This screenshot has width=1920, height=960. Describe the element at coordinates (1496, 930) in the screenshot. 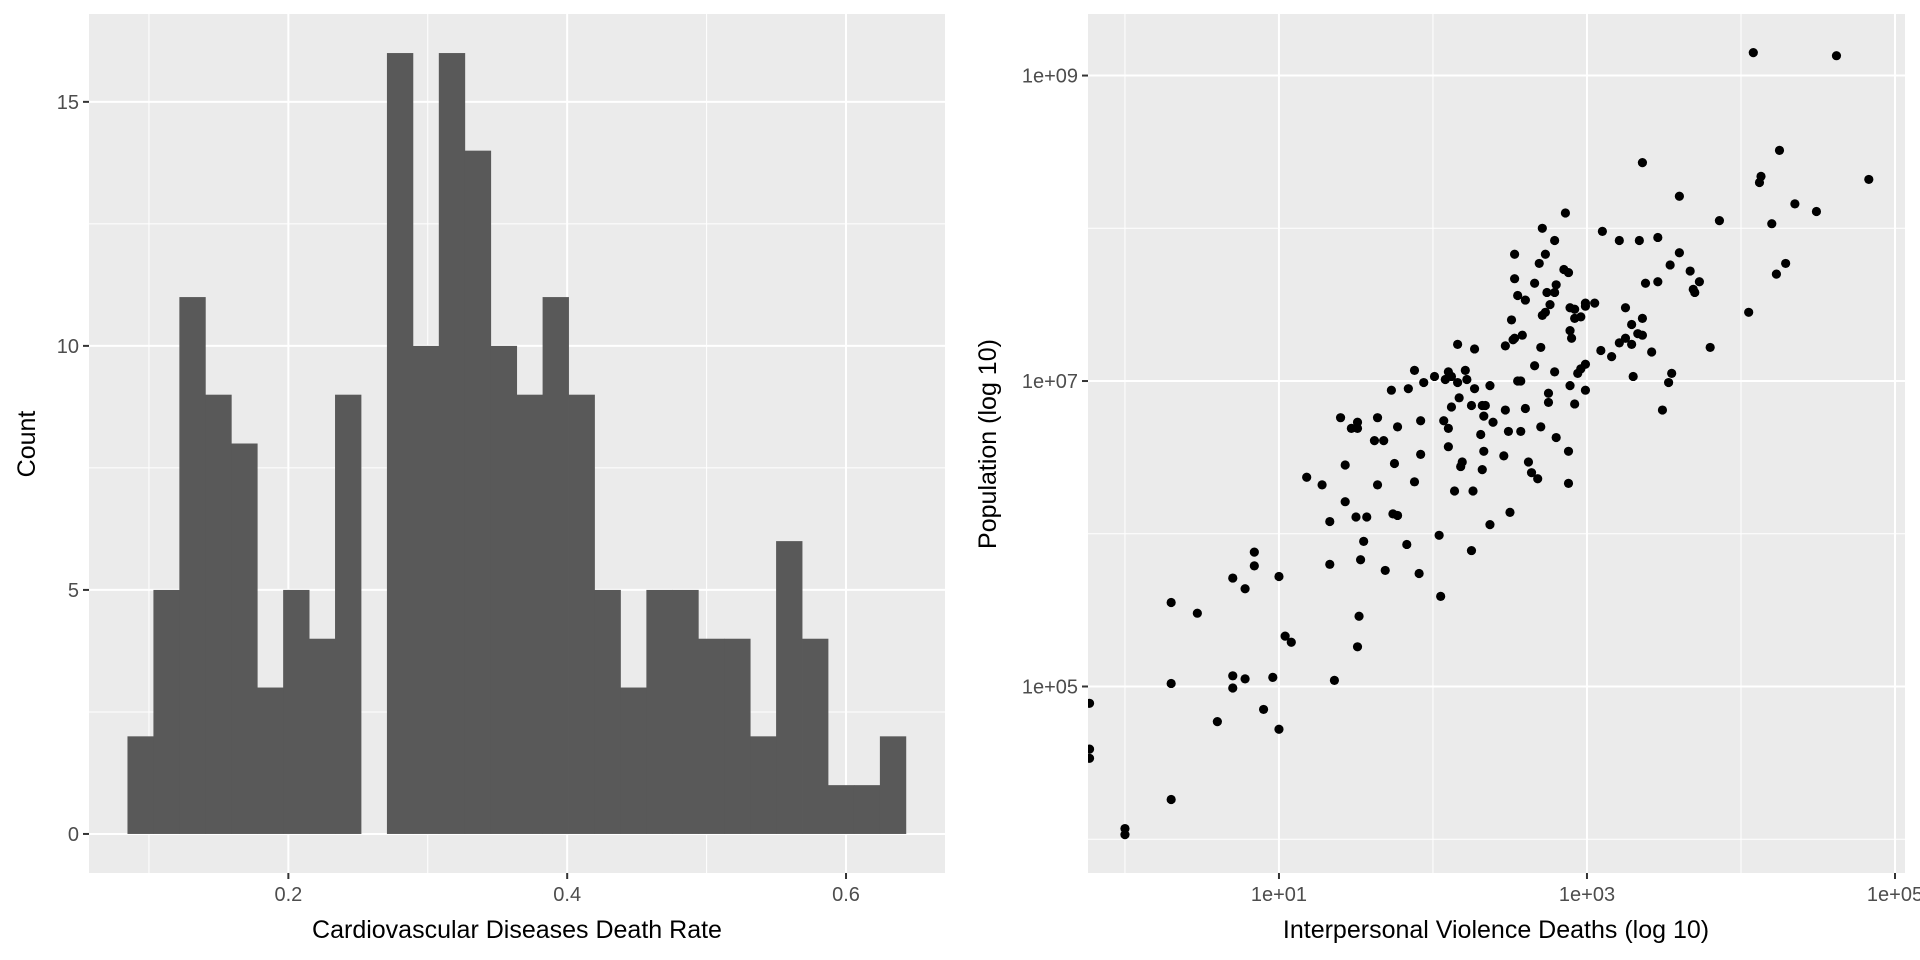

I see `scatter-x-axis-title: Interpersonal Violence Deaths (log 10)` at that location.